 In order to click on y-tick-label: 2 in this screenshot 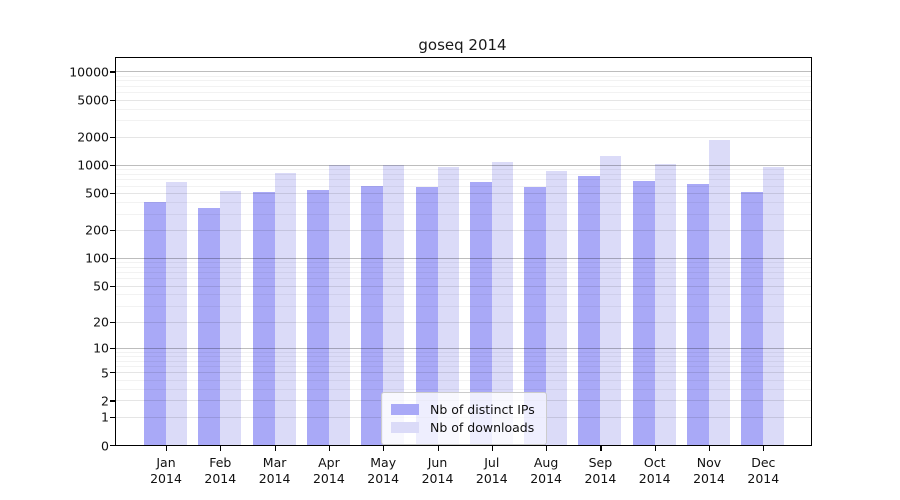, I will do `click(105, 401)`.